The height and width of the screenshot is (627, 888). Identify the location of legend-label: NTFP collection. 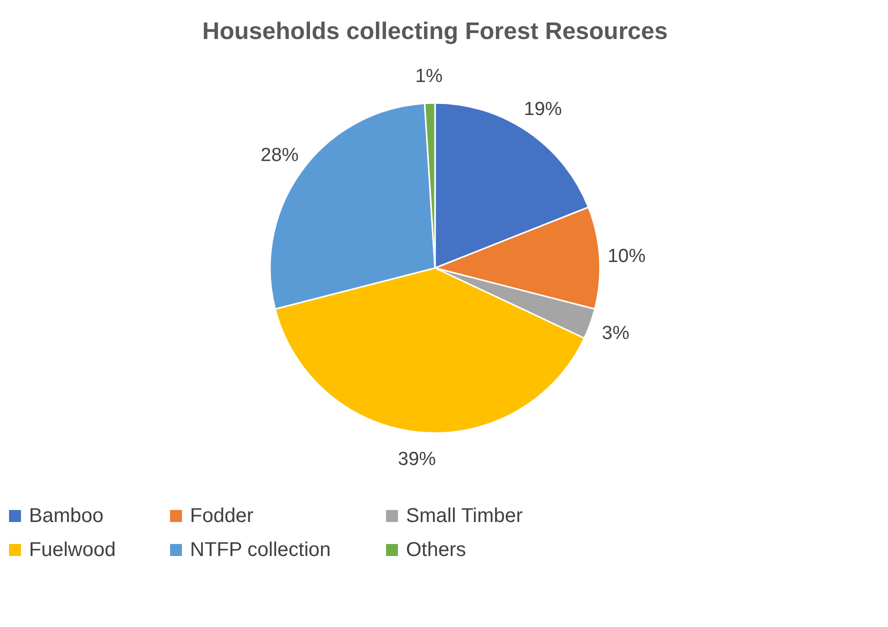
(260, 550).